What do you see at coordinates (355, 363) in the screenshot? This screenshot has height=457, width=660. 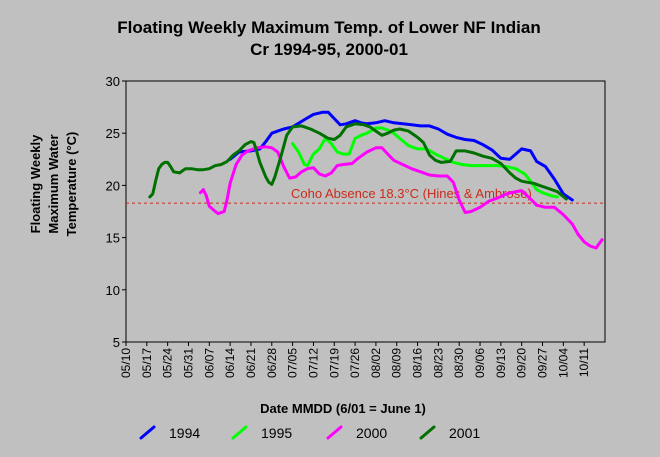 I see `x-tick-label: 07/26` at bounding box center [355, 363].